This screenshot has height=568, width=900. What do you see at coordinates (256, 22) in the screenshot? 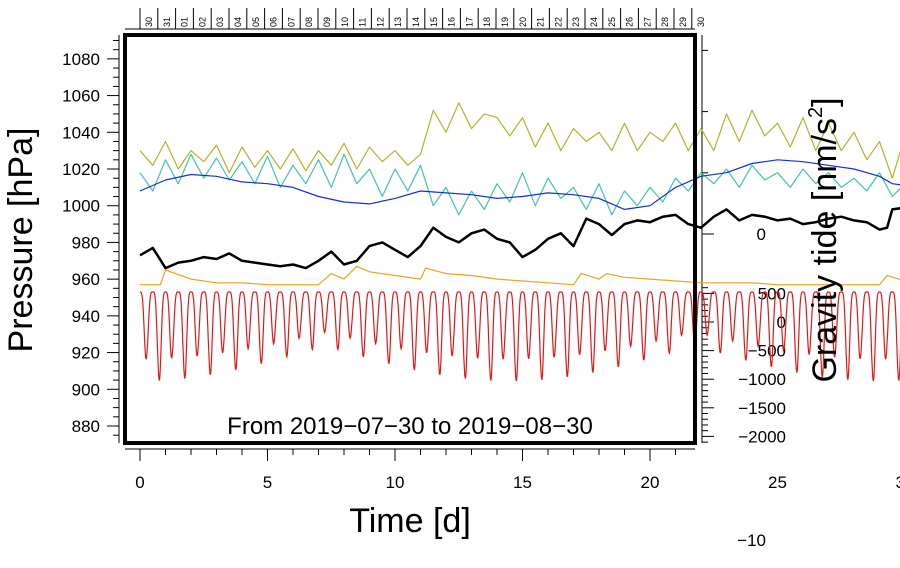
I see `top-day-label: 05` at bounding box center [256, 22].